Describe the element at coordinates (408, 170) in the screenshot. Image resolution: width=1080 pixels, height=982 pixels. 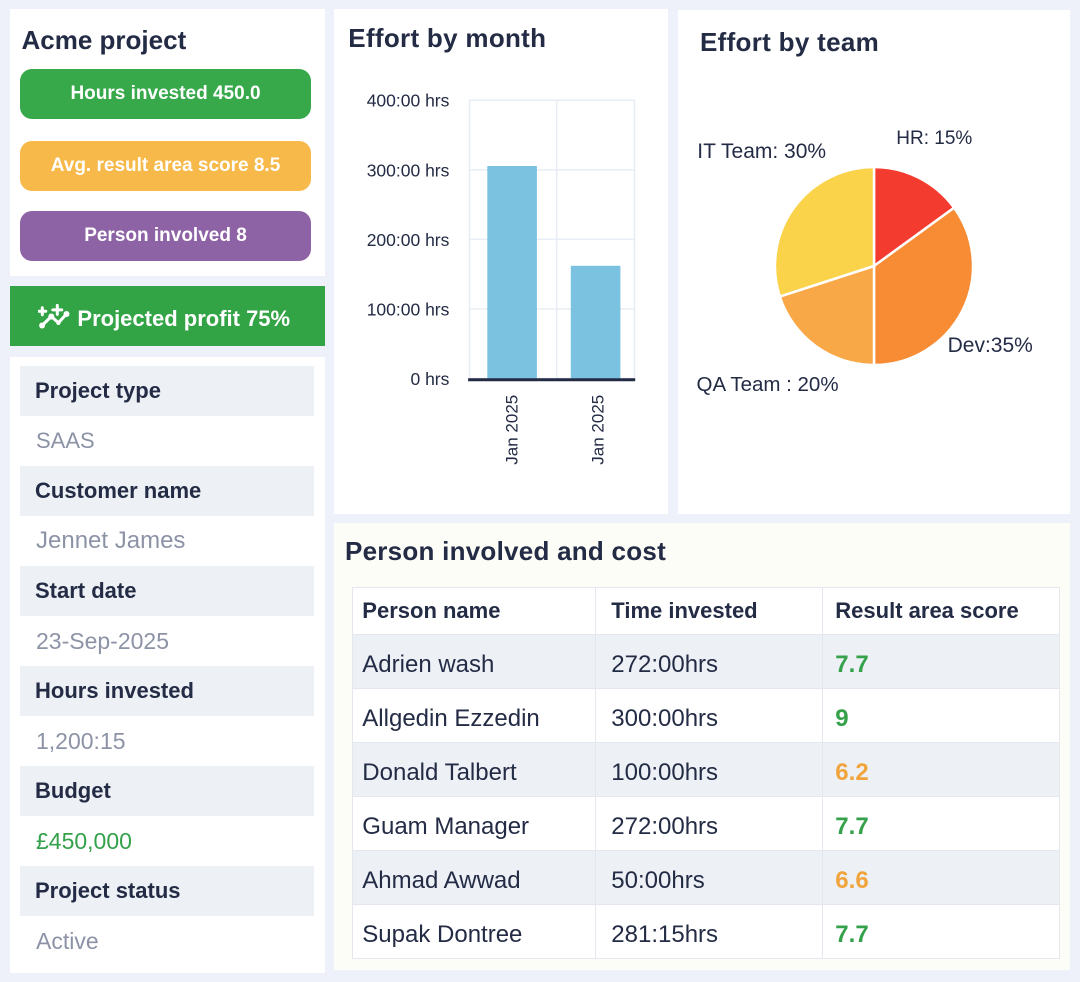
I see `svg-text: 300:00 hrs` at that location.